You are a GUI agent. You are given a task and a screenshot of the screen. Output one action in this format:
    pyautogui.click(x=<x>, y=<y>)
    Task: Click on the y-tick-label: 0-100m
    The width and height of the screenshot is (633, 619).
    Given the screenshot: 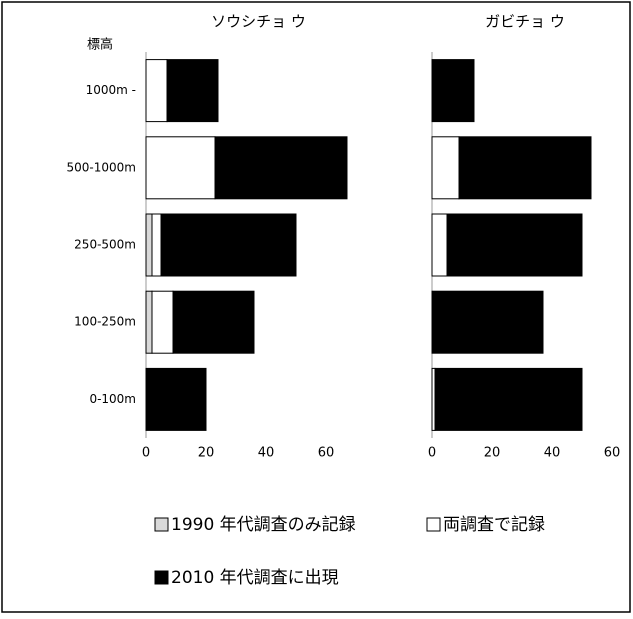 What is the action you would take?
    pyautogui.click(x=112, y=399)
    